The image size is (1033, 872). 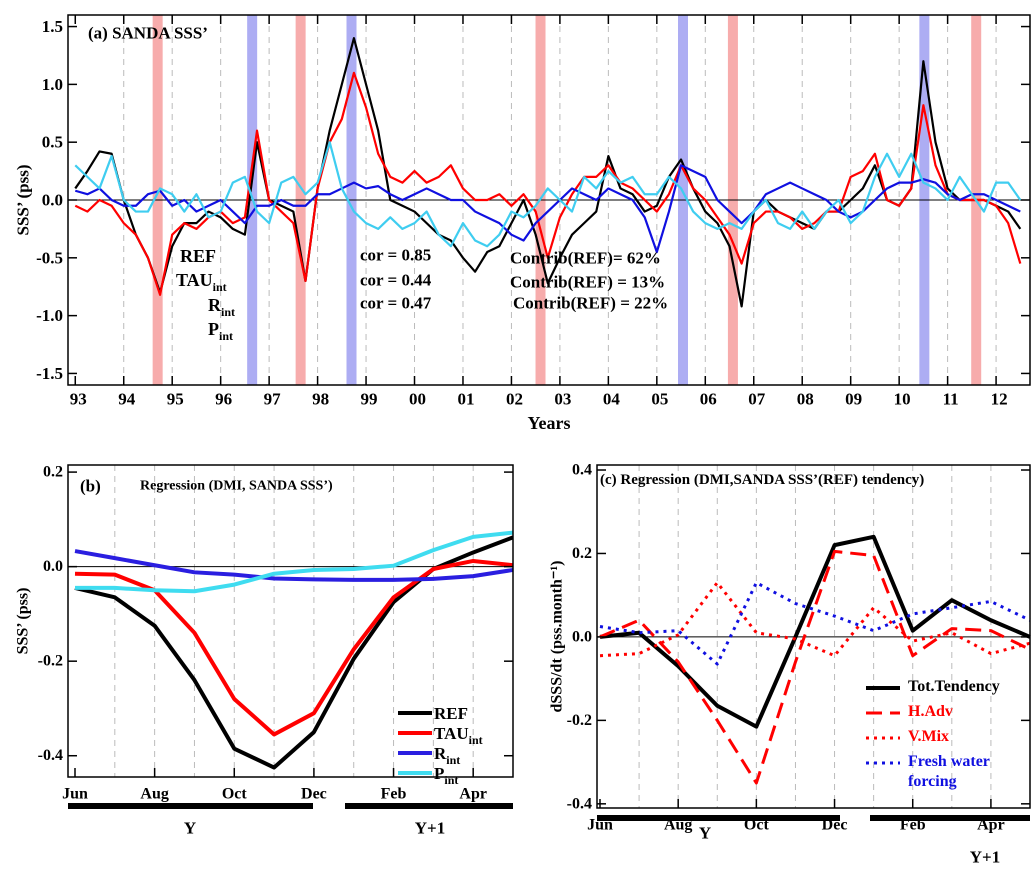 What do you see at coordinates (659, 399) in the screenshot?
I see `x-tick-label: 05` at bounding box center [659, 399].